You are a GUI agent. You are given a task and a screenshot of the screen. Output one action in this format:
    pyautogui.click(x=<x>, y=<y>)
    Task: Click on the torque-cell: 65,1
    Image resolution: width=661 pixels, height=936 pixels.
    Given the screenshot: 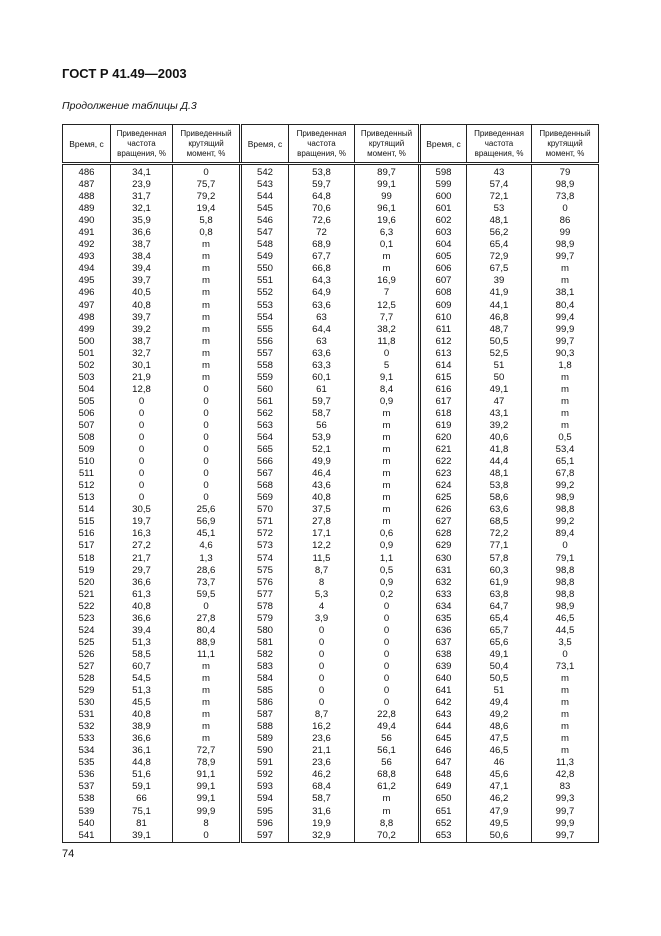 What is the action you would take?
    pyautogui.click(x=565, y=462)
    